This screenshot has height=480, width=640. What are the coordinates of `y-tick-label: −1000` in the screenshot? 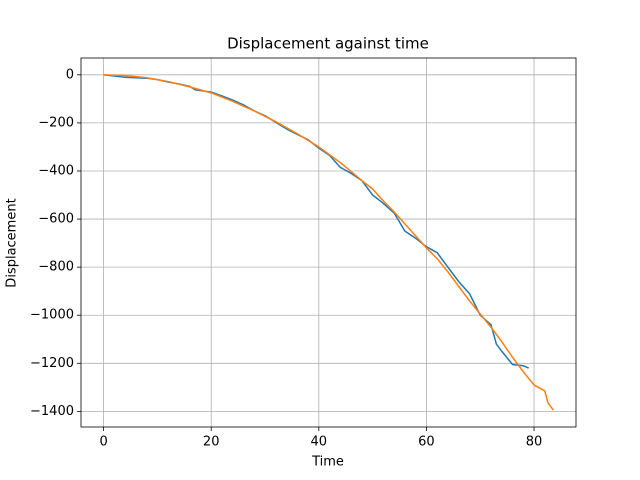 It's located at (52, 315).